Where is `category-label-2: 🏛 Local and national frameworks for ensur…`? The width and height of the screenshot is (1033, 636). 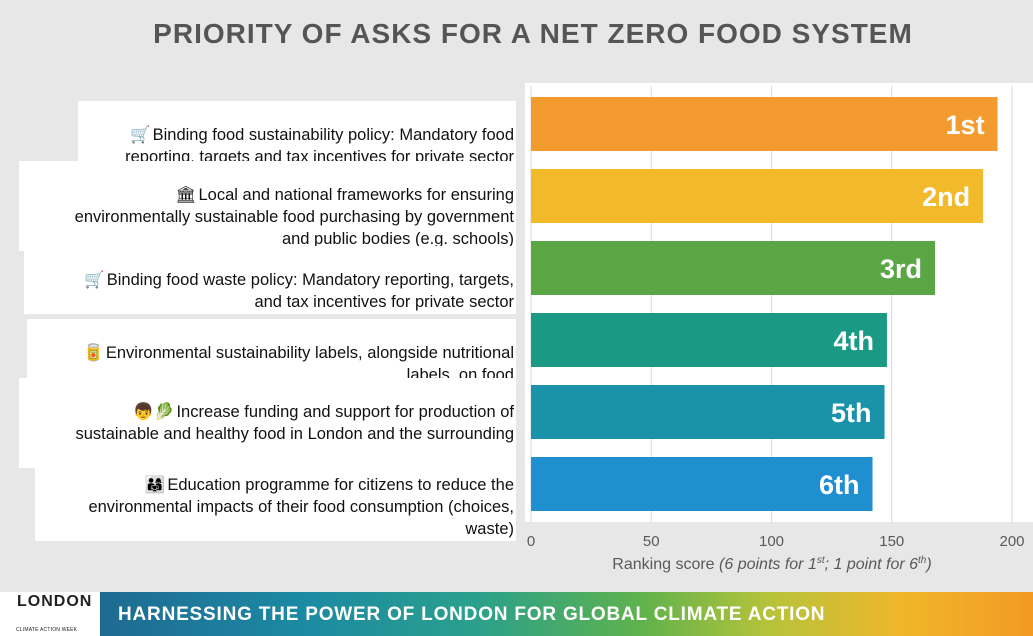
category-label-2: 🏛 Local and national frameworks for ensur… is located at coordinates (267, 206).